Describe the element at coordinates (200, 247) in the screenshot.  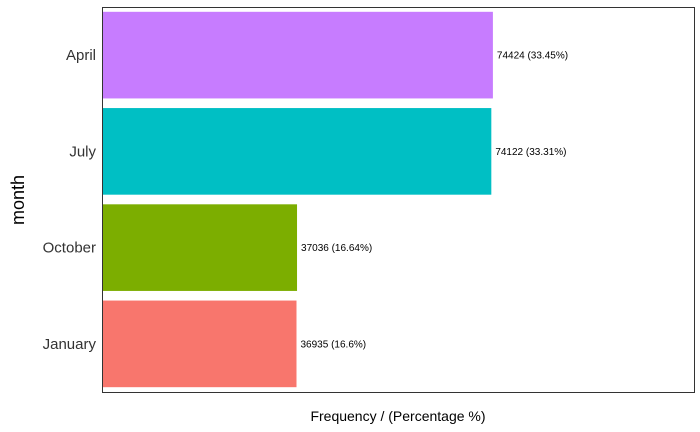
I see `bar-october` at that location.